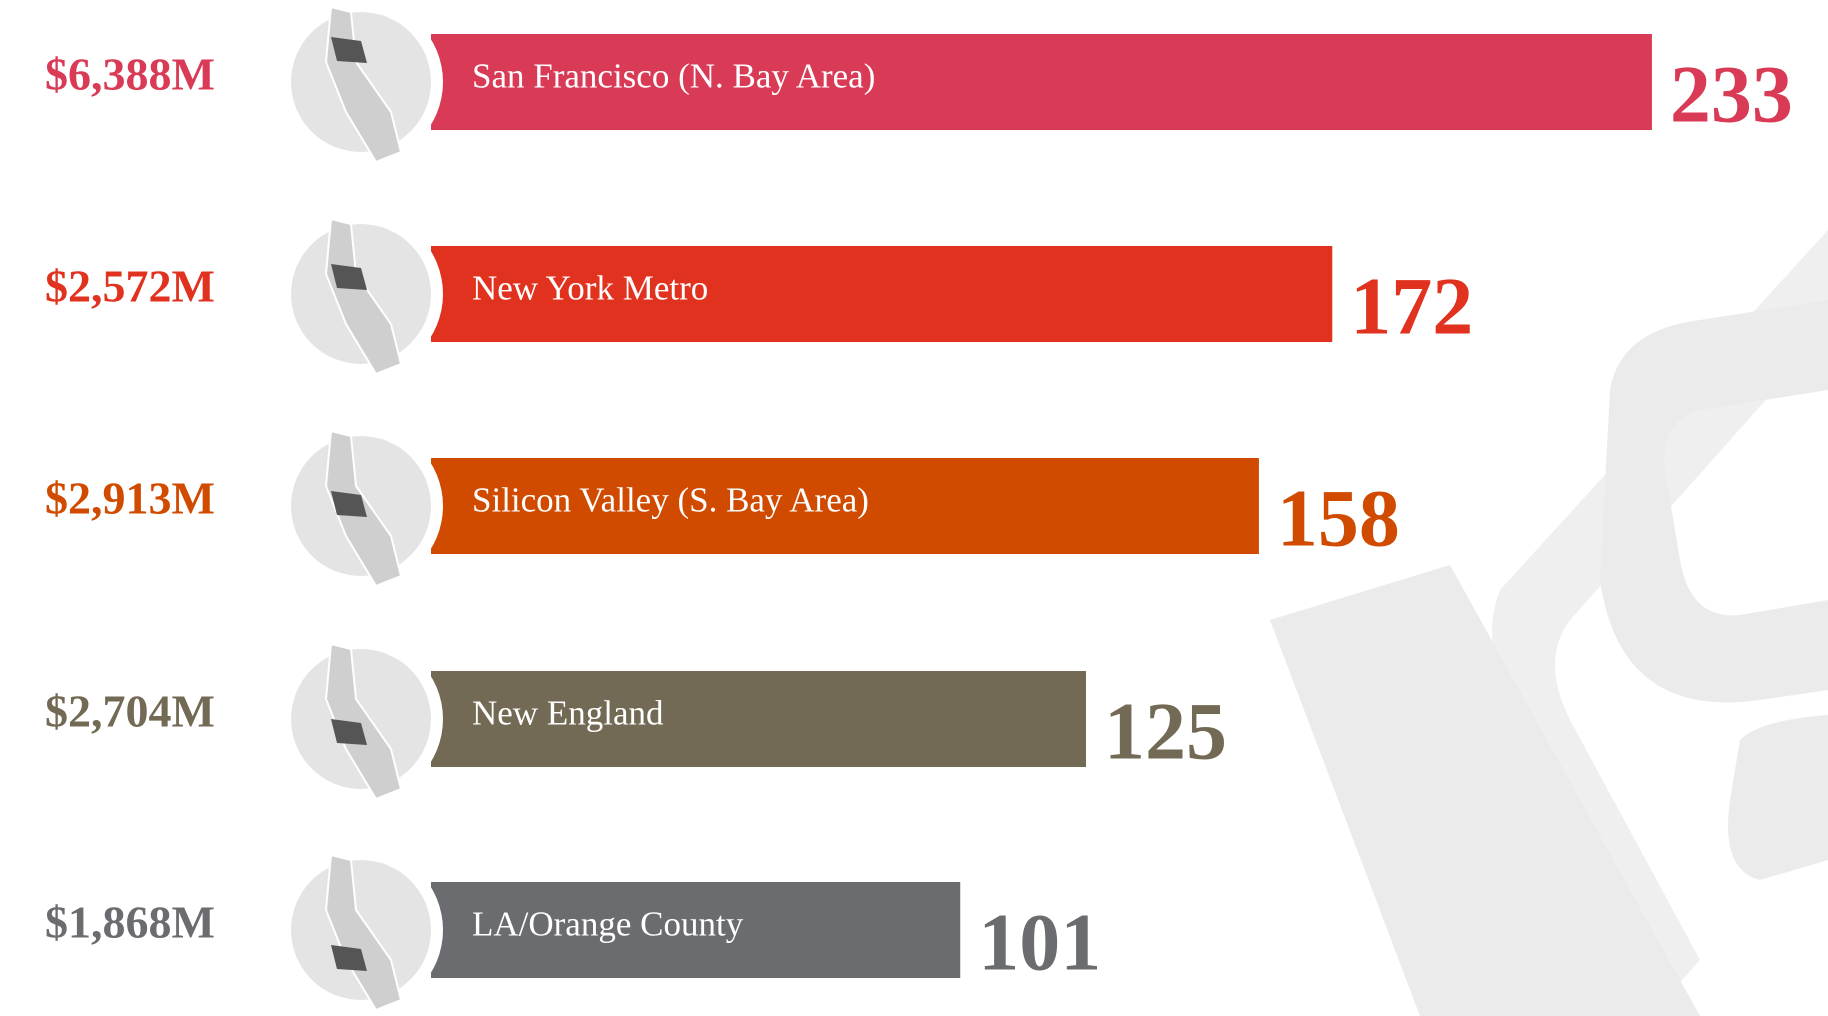 The height and width of the screenshot is (1016, 1828). I want to click on value-label: 158, so click(1338, 518).